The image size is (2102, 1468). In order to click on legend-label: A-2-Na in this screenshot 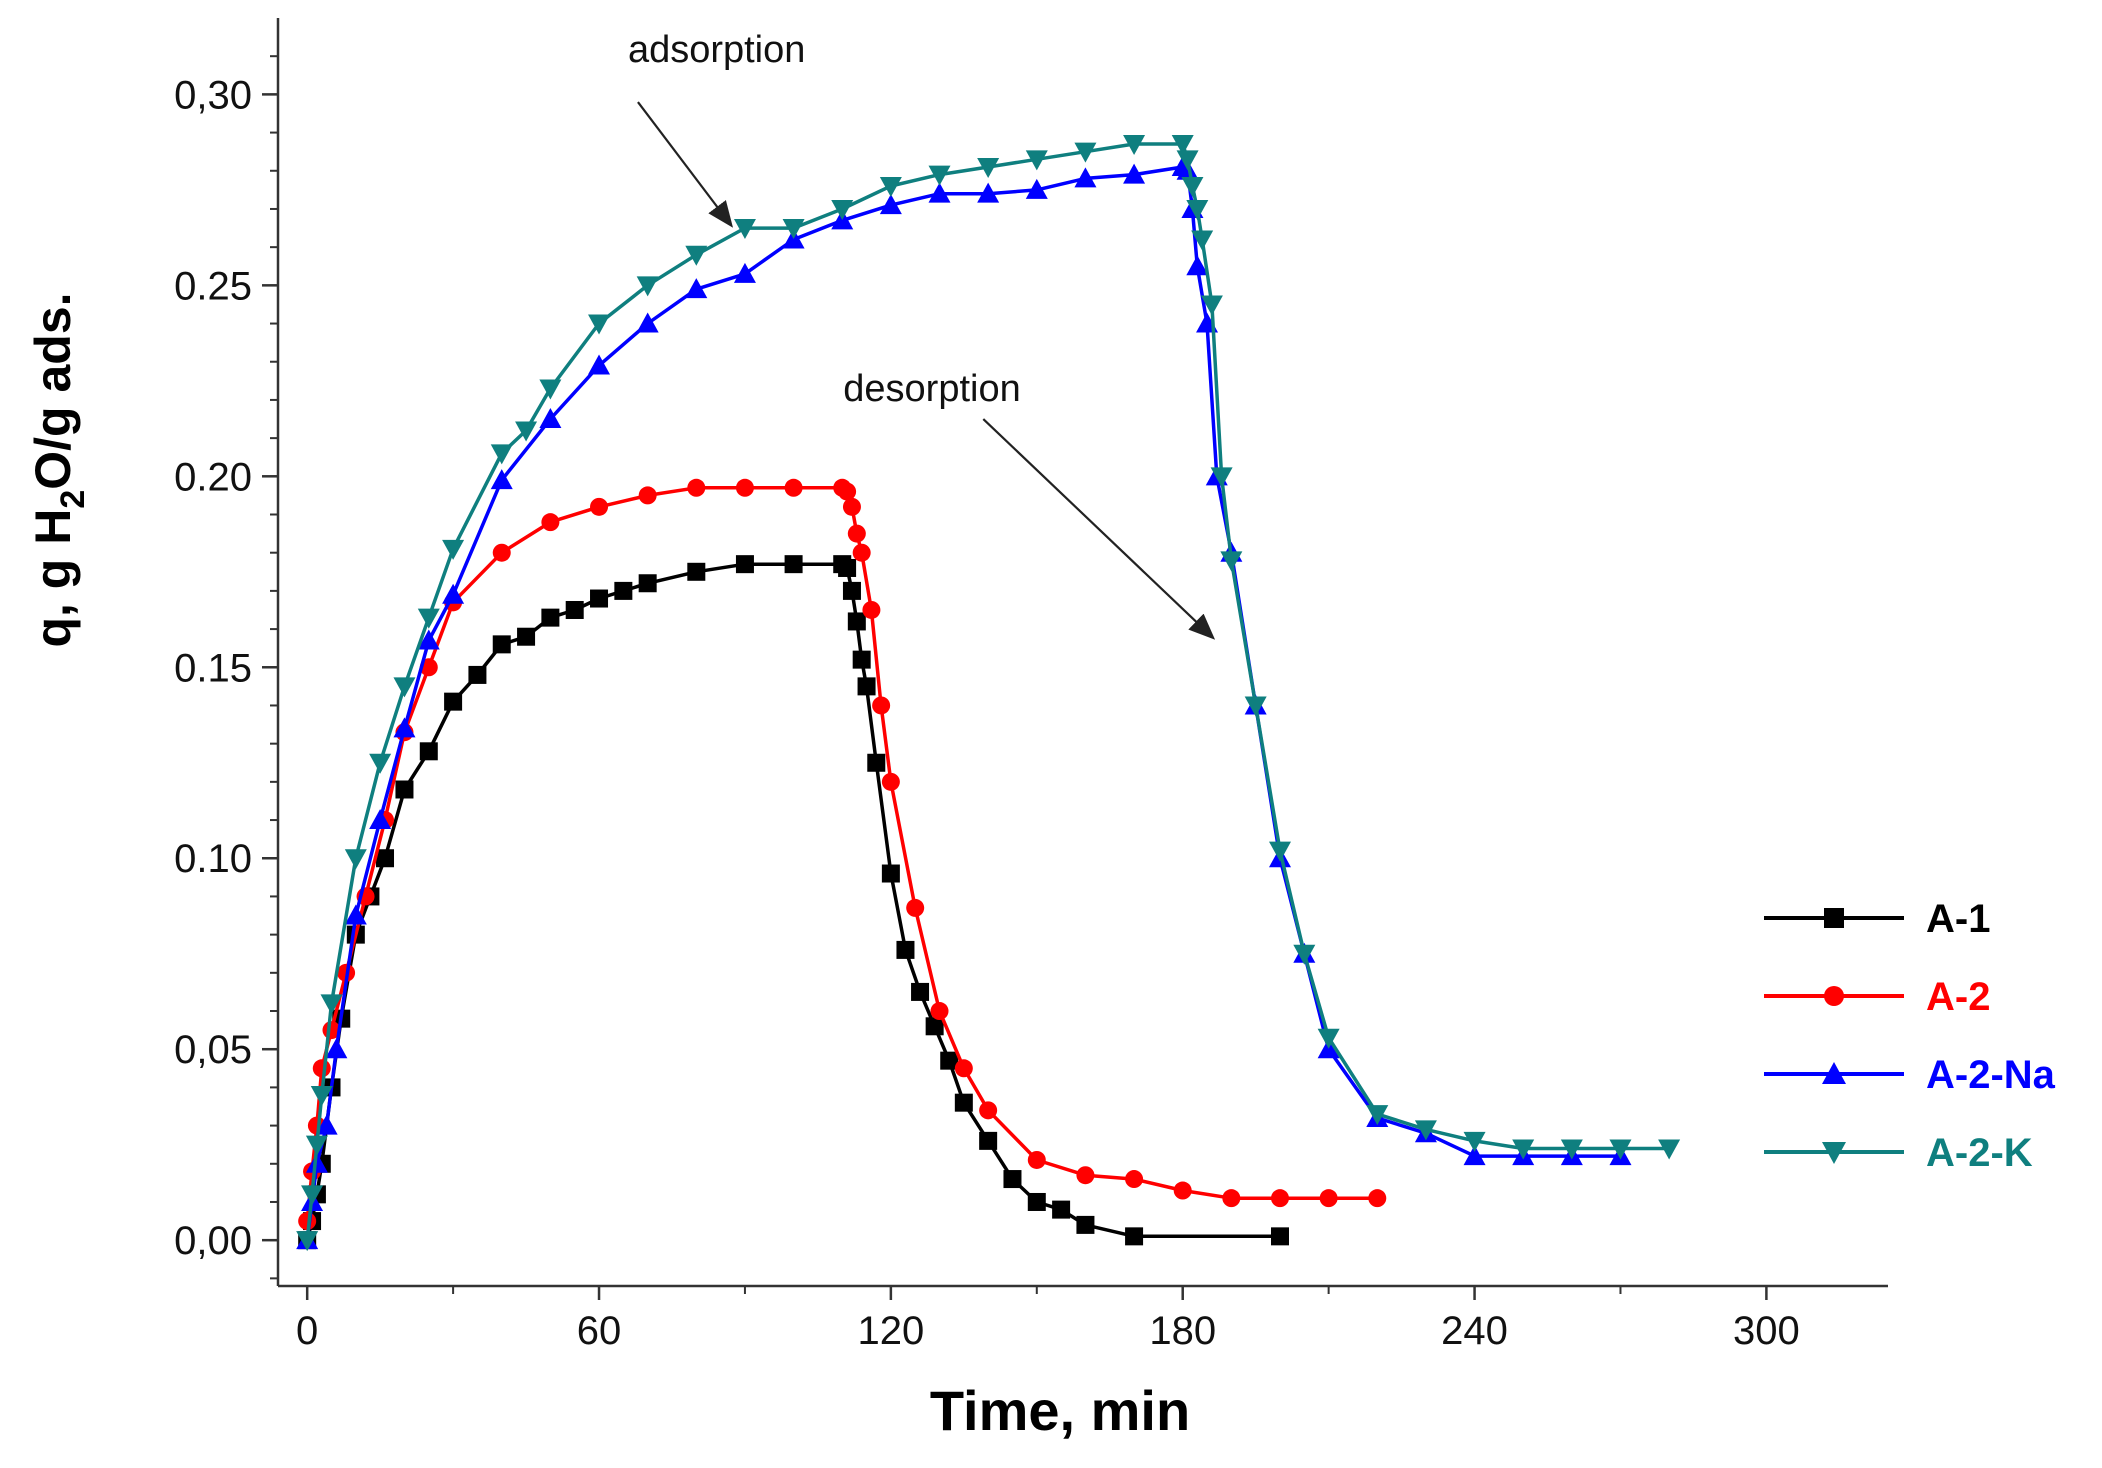, I will do `click(1991, 1075)`.